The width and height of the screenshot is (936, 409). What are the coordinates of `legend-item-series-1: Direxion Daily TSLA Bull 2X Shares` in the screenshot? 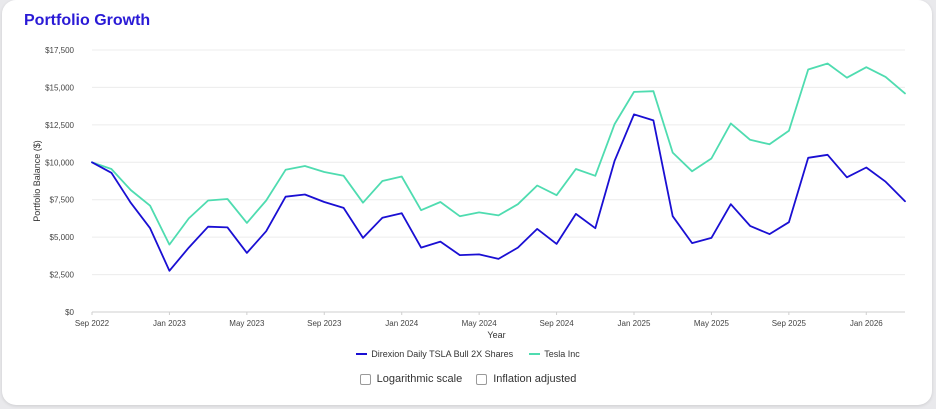 It's located at (434, 354).